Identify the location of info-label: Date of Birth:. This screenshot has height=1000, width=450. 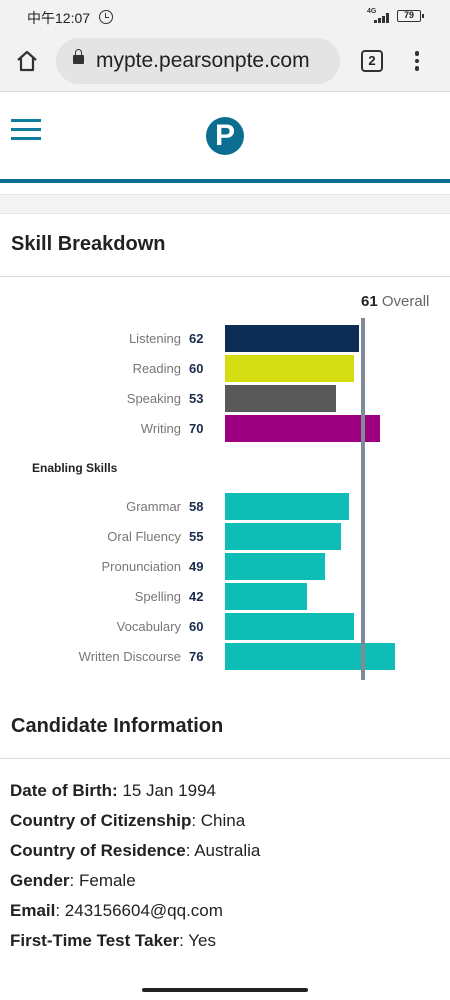
(64, 790).